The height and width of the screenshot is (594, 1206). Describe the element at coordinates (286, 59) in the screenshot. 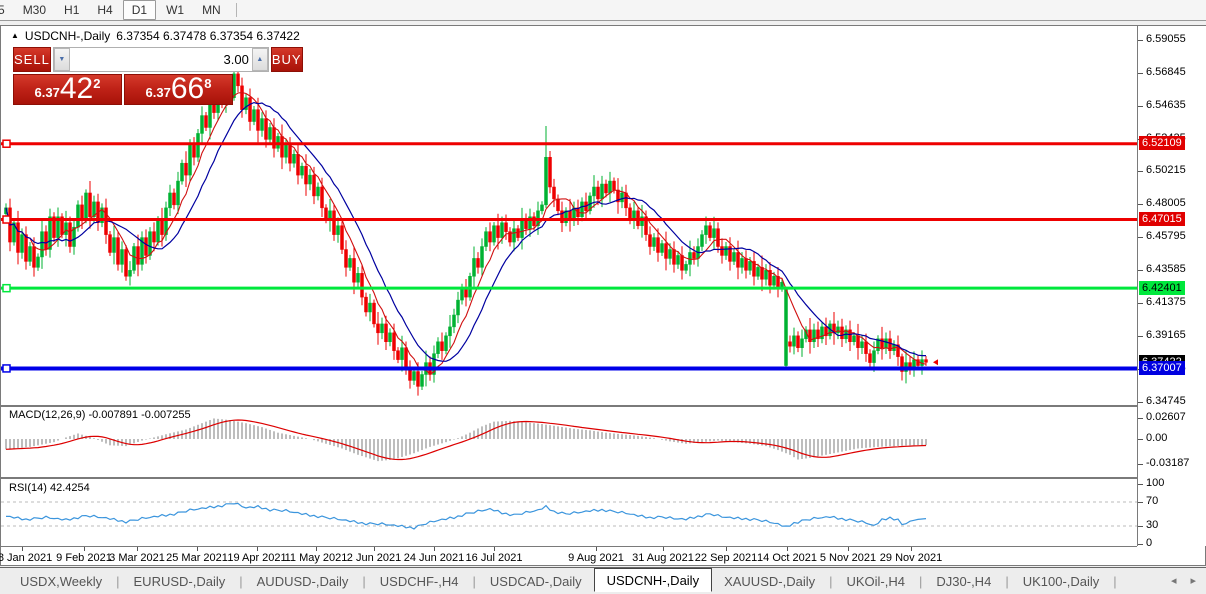

I see `buy-button: BUY` at that location.